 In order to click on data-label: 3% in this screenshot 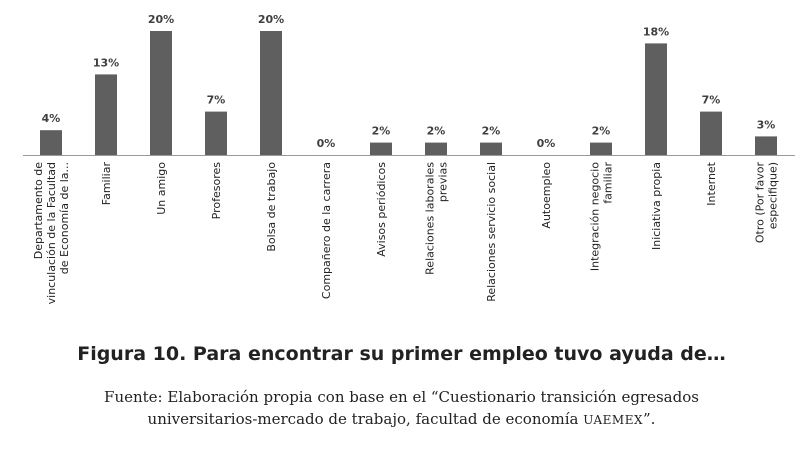, I will do `click(766, 124)`.